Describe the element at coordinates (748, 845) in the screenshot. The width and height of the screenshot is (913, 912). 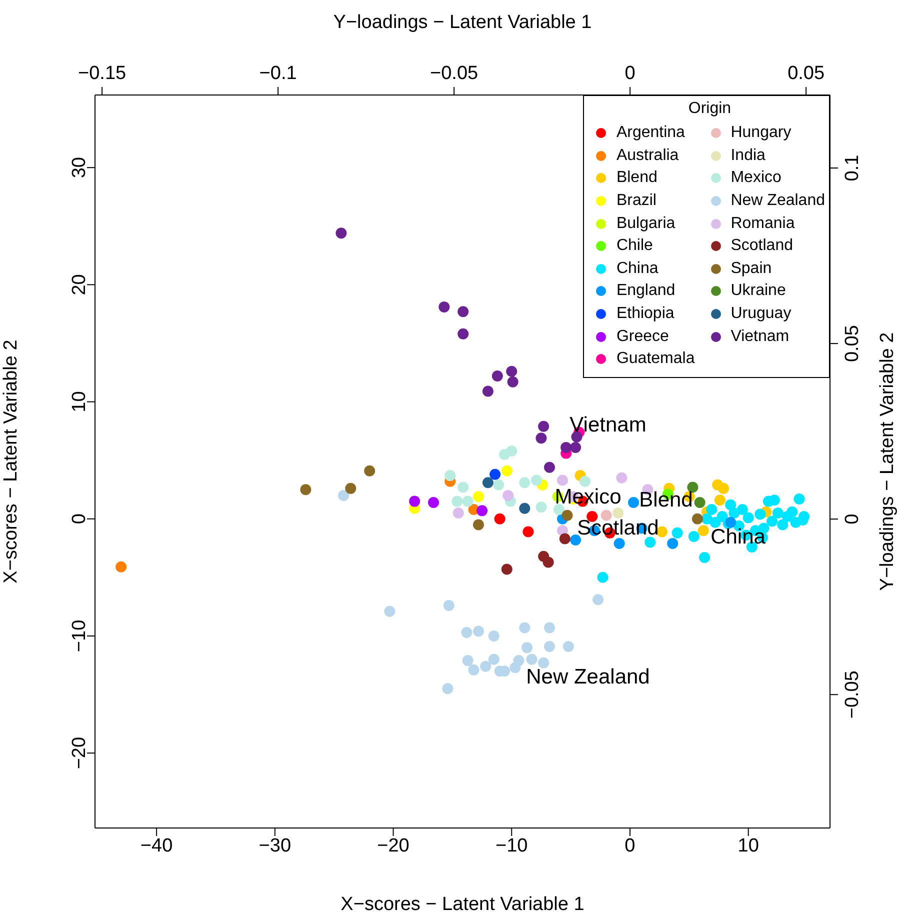
I see `x-tick-label: 10` at that location.